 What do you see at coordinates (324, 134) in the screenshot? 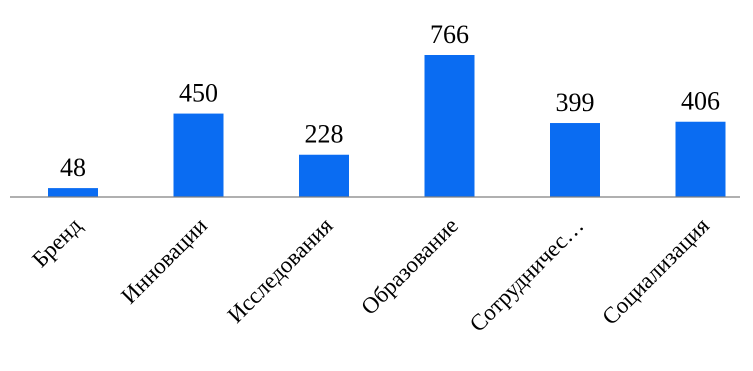
I see `bar-value-label: 228` at bounding box center [324, 134].